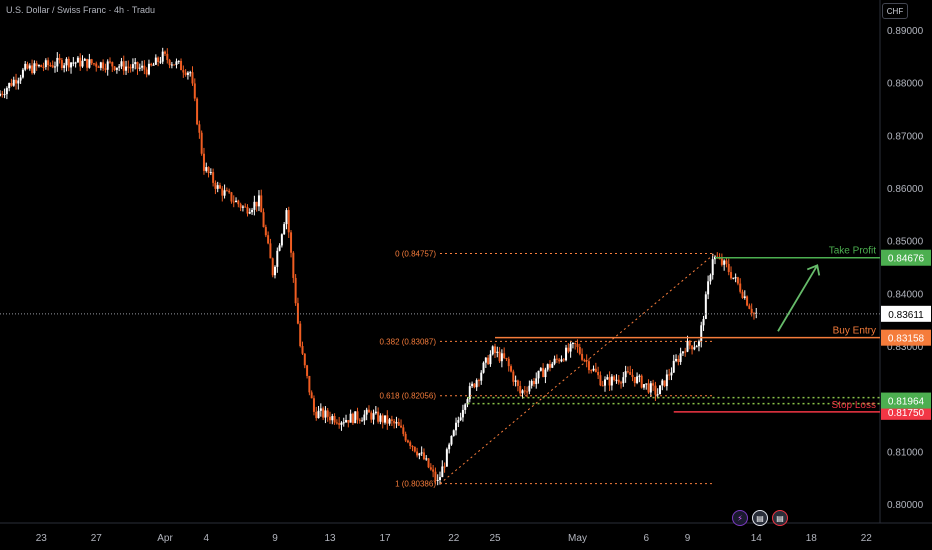 The height and width of the screenshot is (550, 932). Describe the element at coordinates (415, 484) in the screenshot. I see `fib-level-label: 1 (0.80386)` at that location.